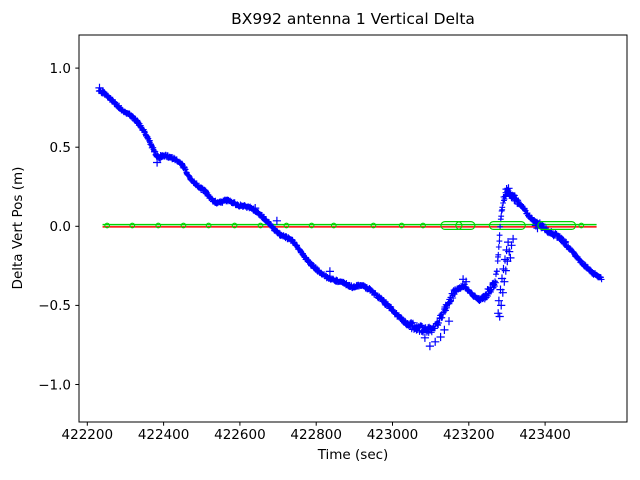  I want to click on y-axis-label: Delta Vert Pos (m), so click(18, 228).